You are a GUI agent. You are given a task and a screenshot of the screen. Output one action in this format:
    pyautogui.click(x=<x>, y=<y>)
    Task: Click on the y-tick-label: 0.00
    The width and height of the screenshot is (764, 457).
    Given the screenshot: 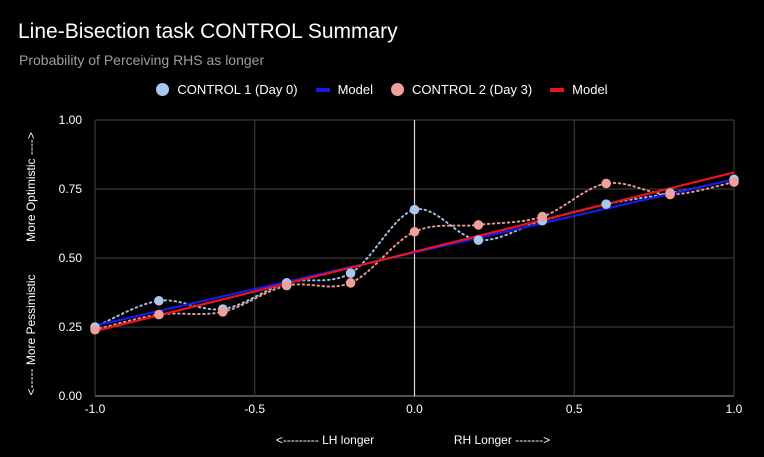 What is the action you would take?
    pyautogui.click(x=71, y=396)
    